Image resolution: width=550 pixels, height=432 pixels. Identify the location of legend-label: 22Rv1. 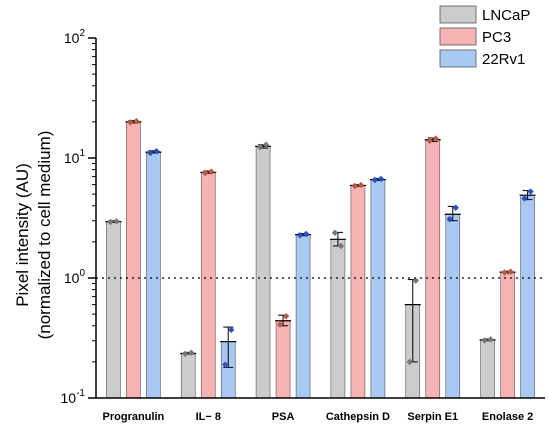
(503, 59).